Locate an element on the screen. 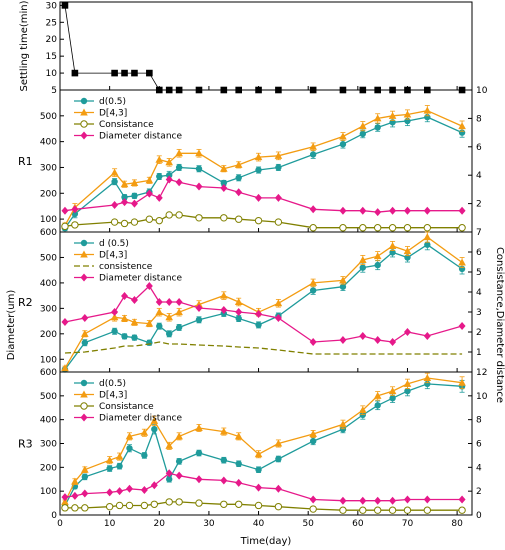 The image size is (505, 550). panel-label: R3 is located at coordinates (25, 444).